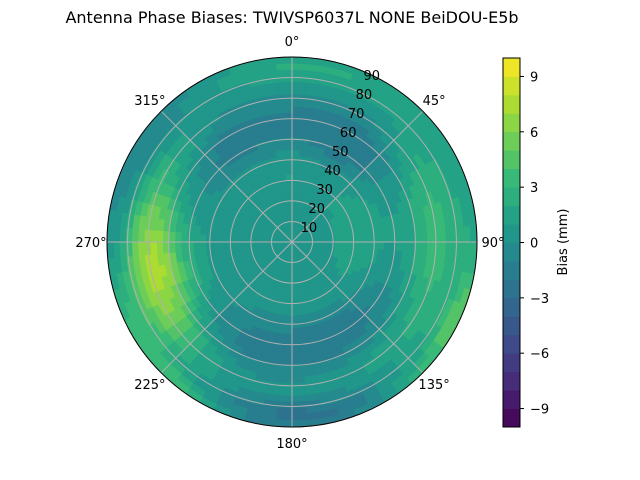  Describe the element at coordinates (534, 133) in the screenshot. I see `colorbar-tick-label: 6` at that location.